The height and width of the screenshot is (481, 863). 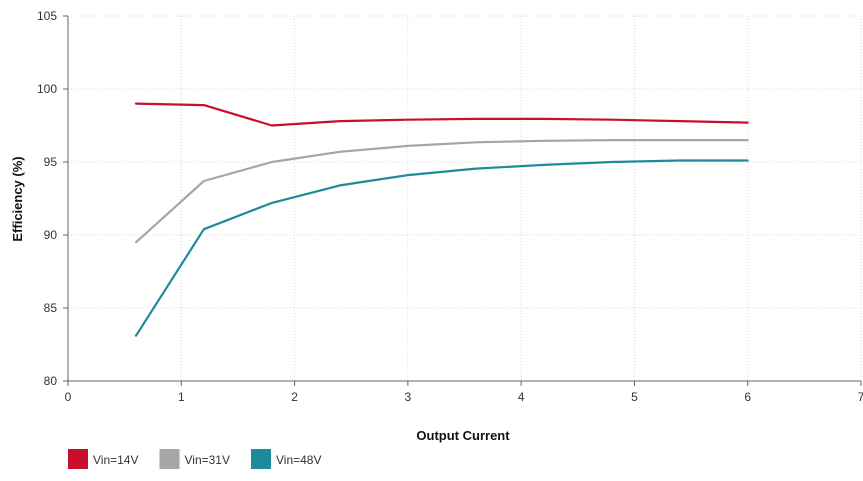 What do you see at coordinates (51, 235) in the screenshot?
I see `y-tick-label: 90` at bounding box center [51, 235].